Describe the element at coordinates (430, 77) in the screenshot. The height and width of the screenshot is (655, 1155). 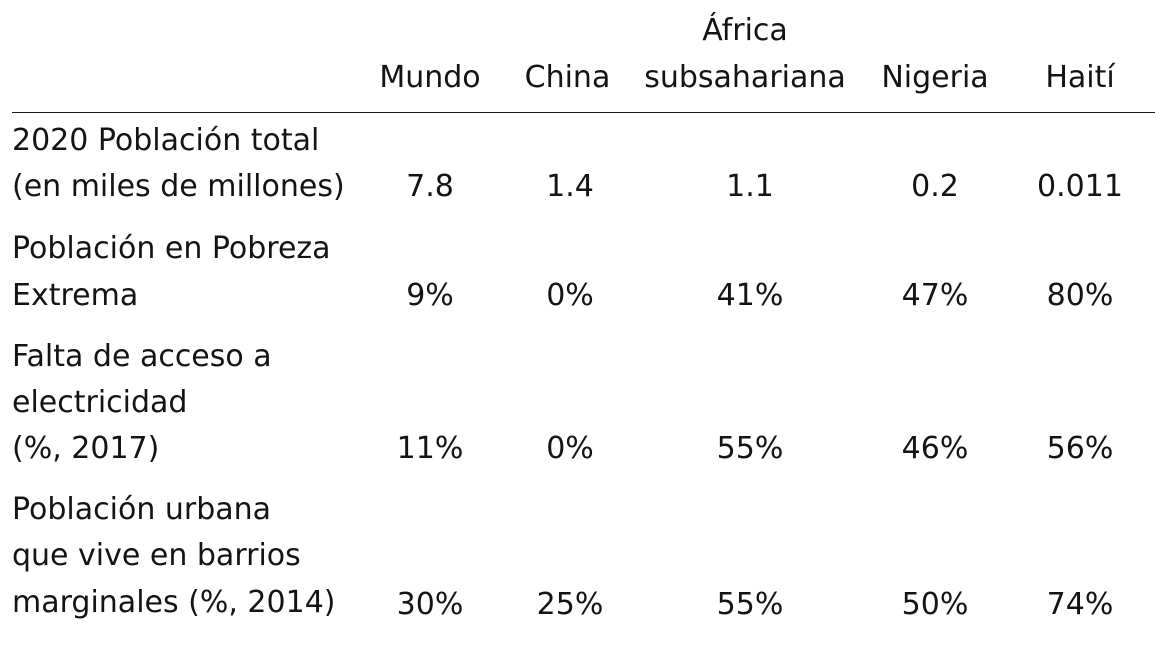
I see `column-header-mundo: Mundo` at that location.